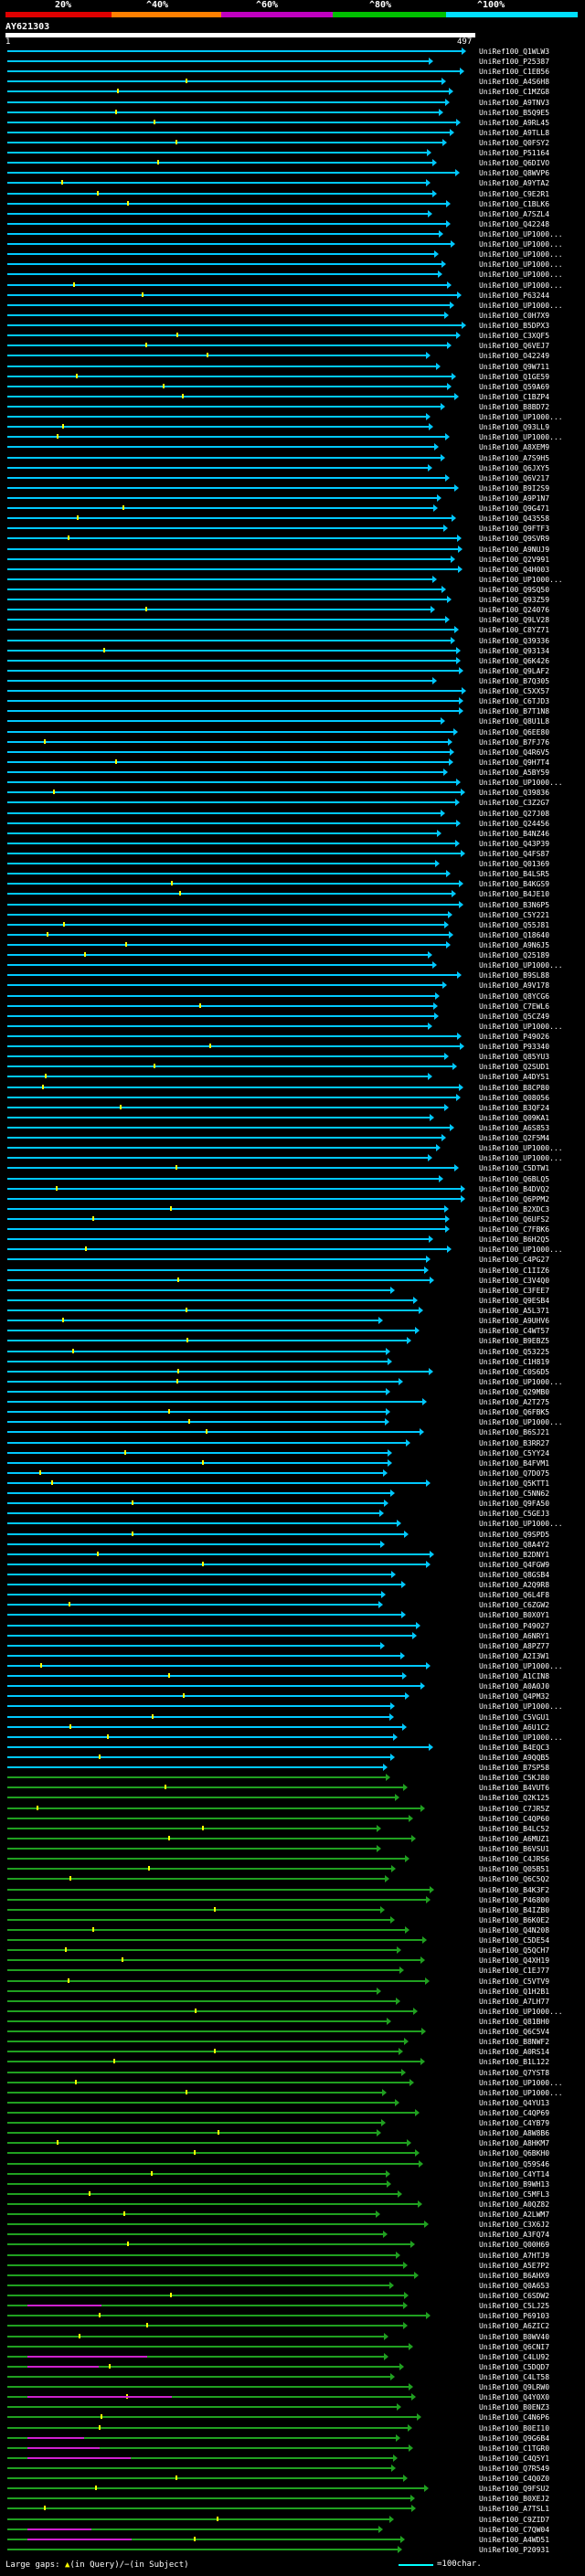 This screenshot has height=2576, width=585. What do you see at coordinates (514, 1047) in the screenshot?
I see `hit-accession: UniRef100_P93340` at bounding box center [514, 1047].